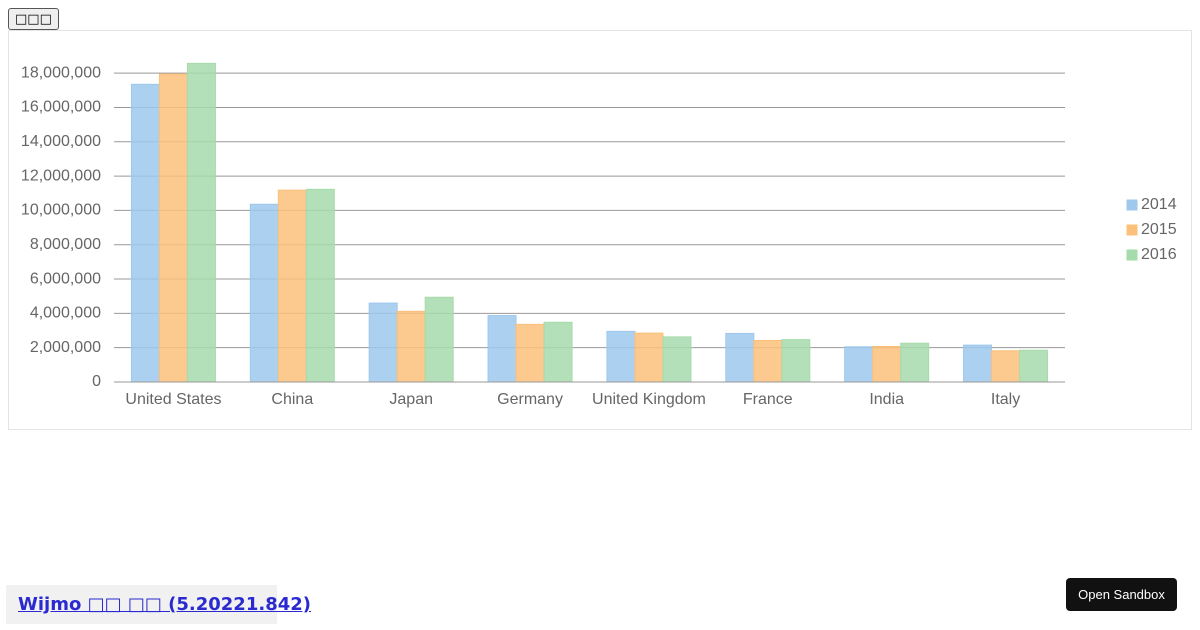  Describe the element at coordinates (1121, 594) in the screenshot. I see `open-sandbox-button: Open Sandbox` at that location.